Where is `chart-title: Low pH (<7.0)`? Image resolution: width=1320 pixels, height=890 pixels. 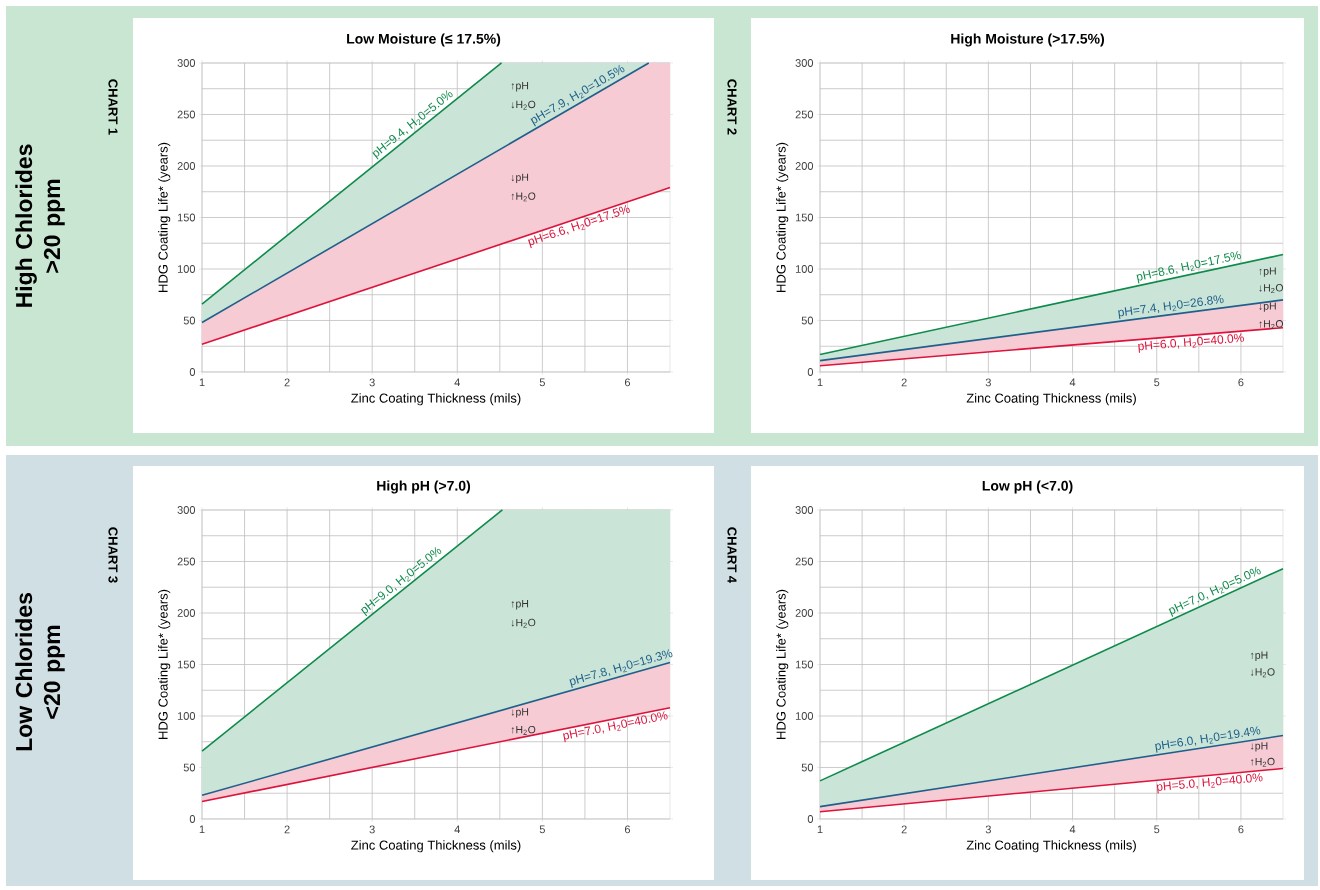 chart-title: Low pH (<7.0) is located at coordinates (1027, 487).